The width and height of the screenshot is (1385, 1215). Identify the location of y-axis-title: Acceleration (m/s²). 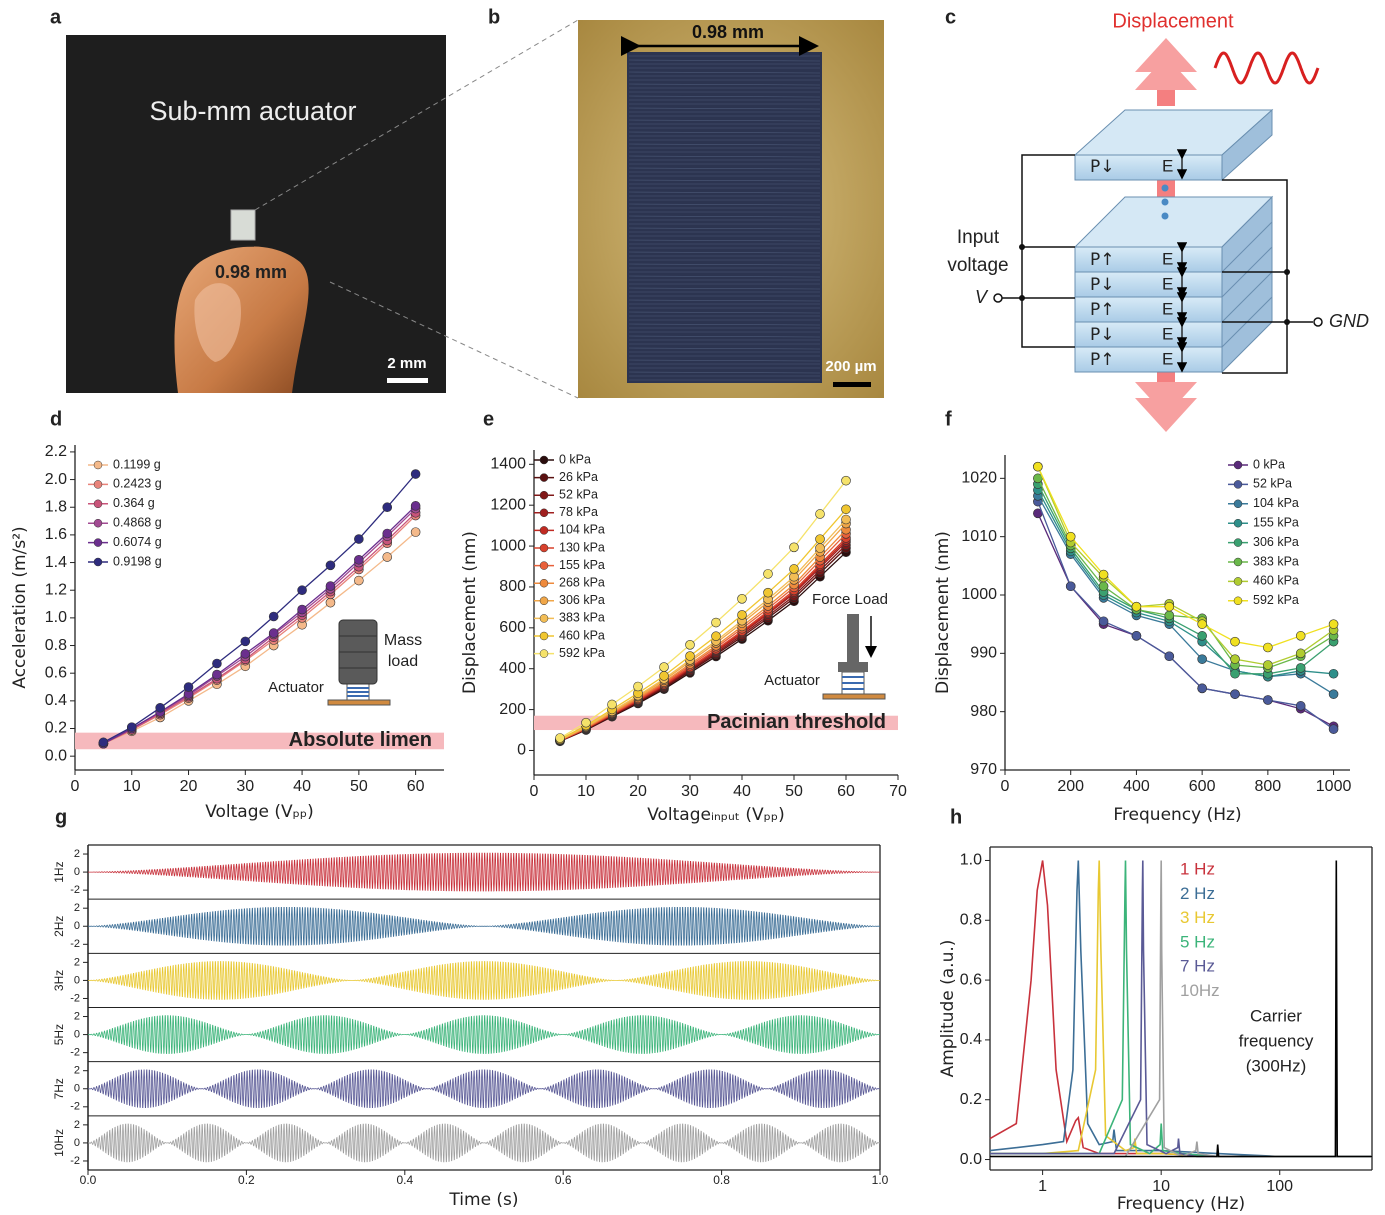
(20, 607).